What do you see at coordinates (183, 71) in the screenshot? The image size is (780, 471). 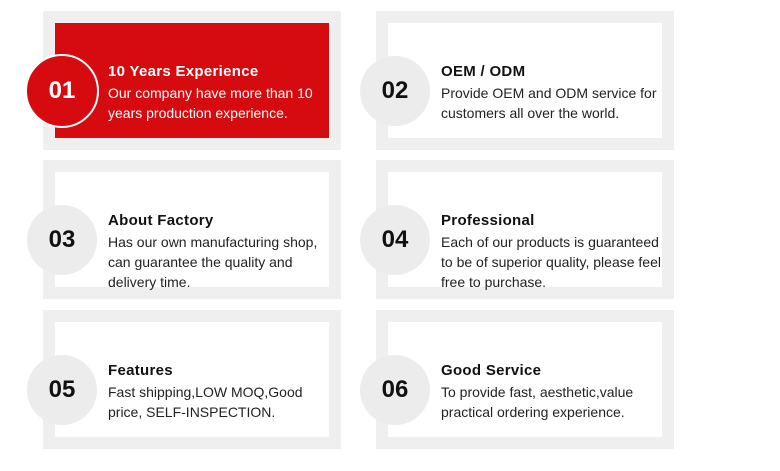 I see `card-title: 10 Years Experience` at bounding box center [183, 71].